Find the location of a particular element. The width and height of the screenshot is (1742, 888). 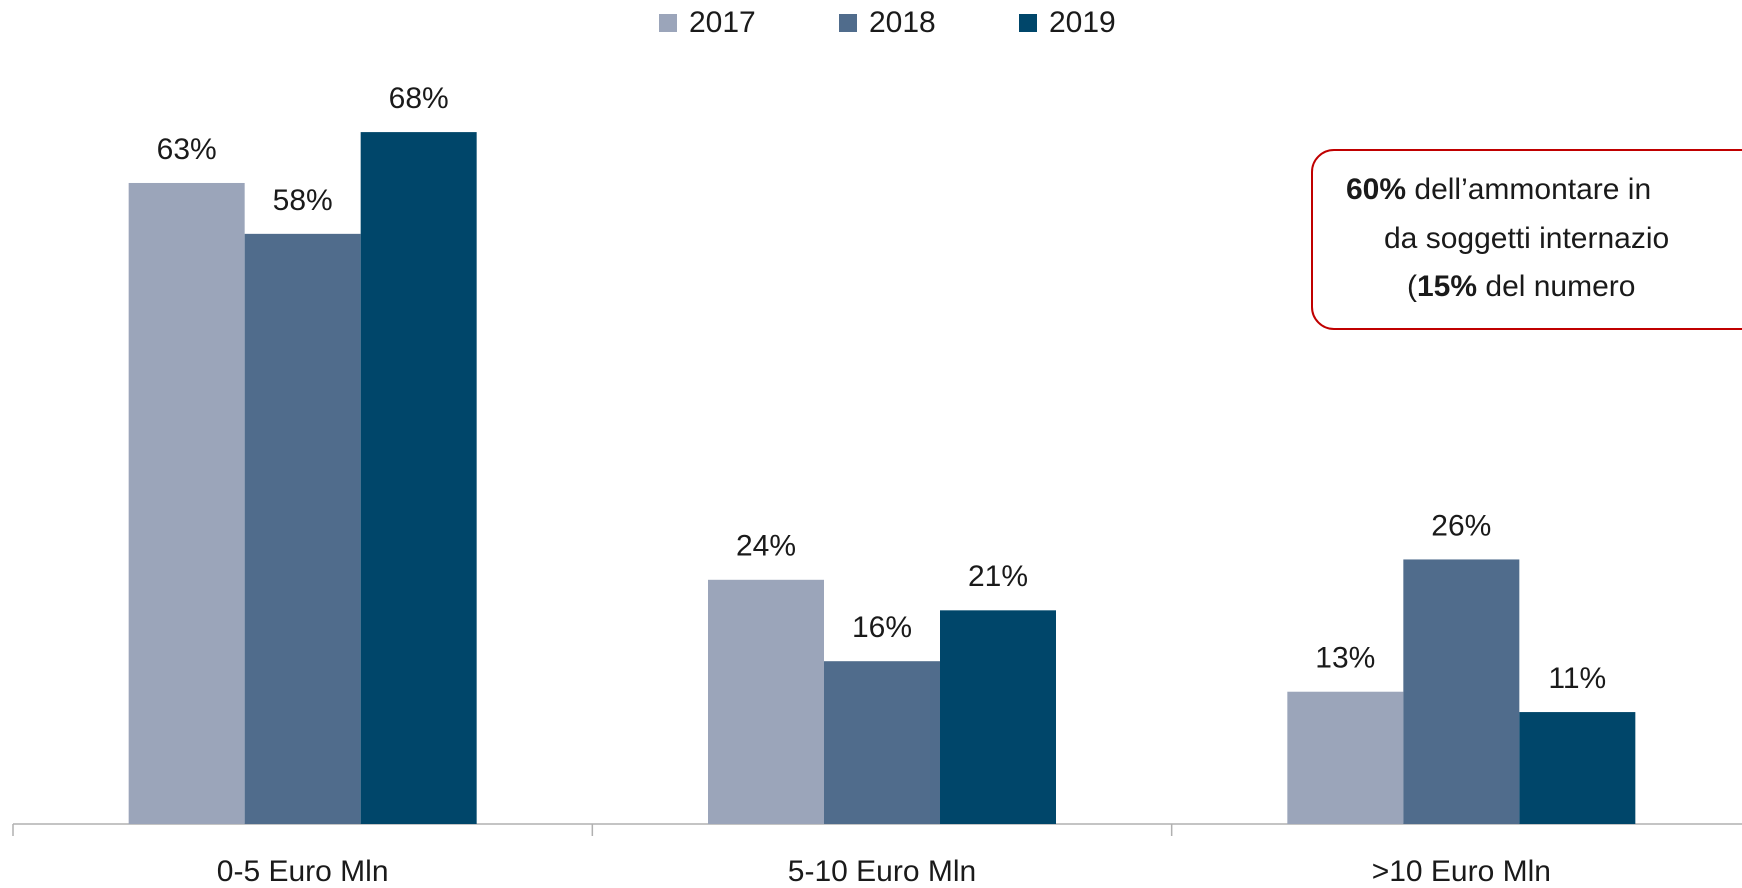

annotation-segment: da soggetti internazio is located at coordinates (1526, 238).